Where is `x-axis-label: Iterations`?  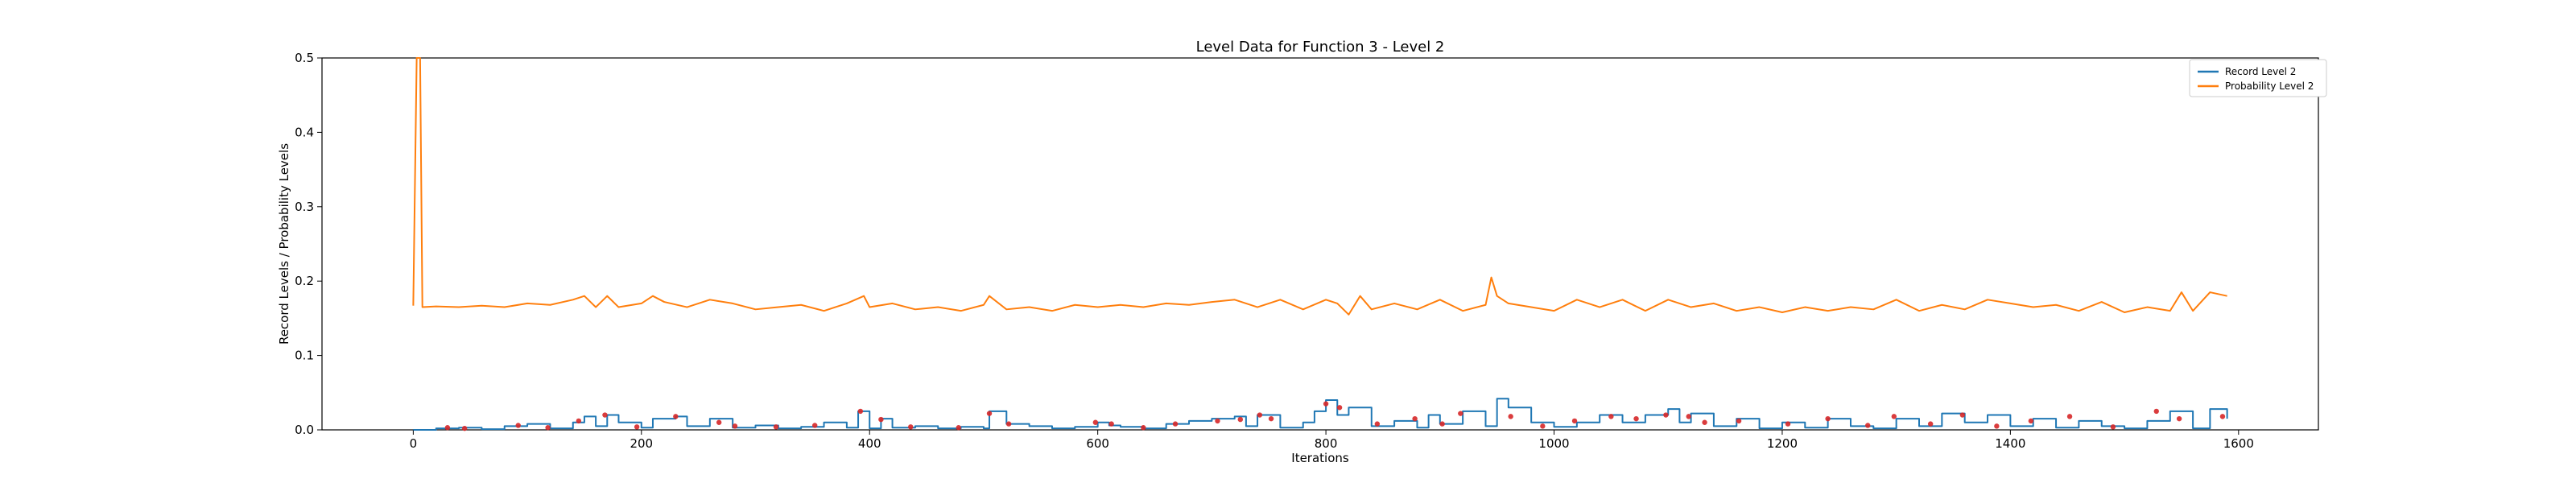
x-axis-label: Iterations is located at coordinates (1320, 458).